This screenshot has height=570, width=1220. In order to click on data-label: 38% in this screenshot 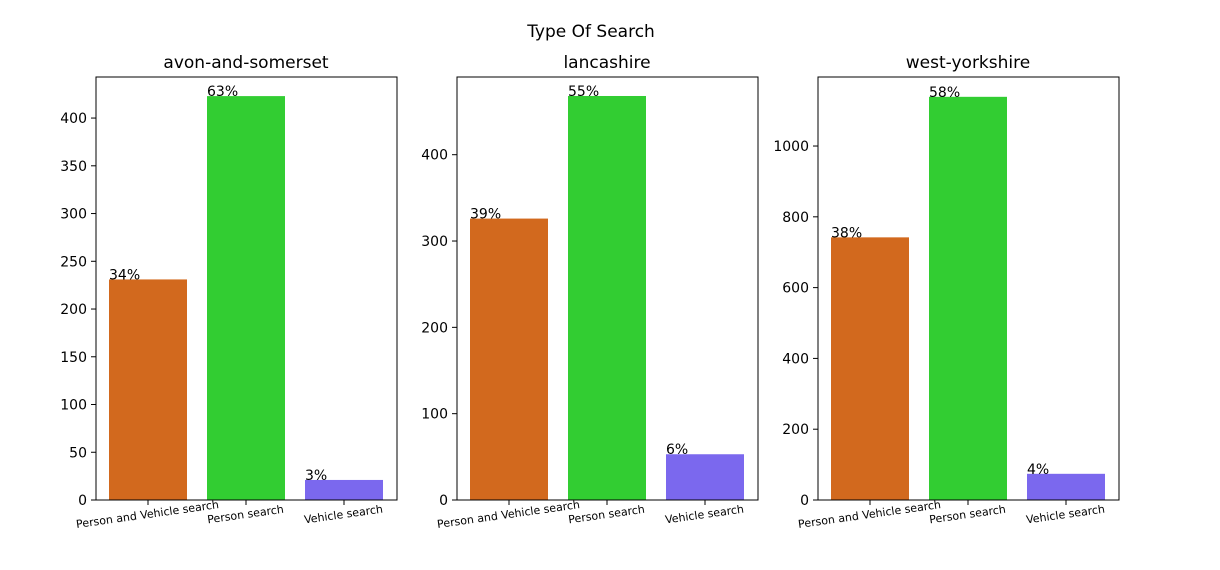, I will do `click(846, 233)`.